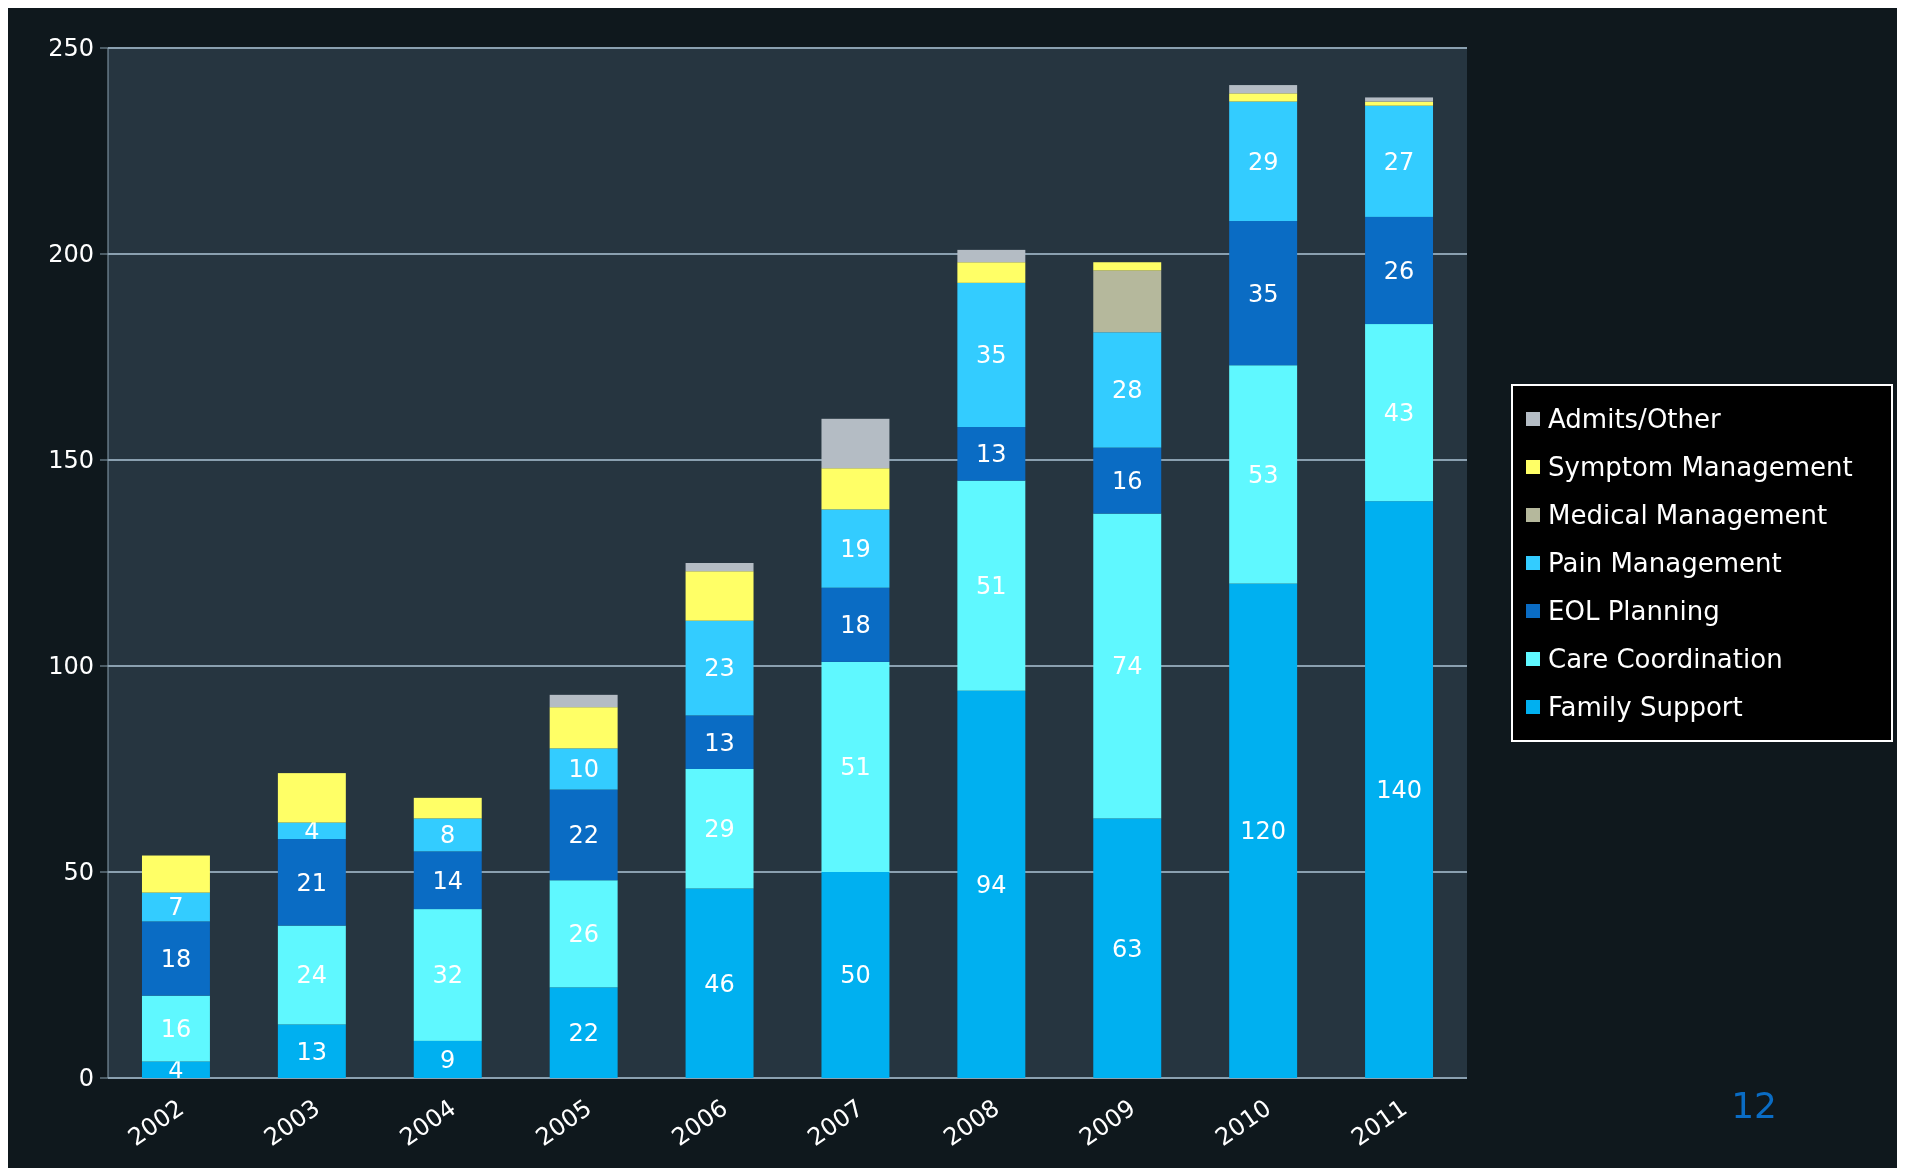 This screenshot has width=1905, height=1176. Describe the element at coordinates (312, 831) in the screenshot. I see `data-label: 4` at that location.